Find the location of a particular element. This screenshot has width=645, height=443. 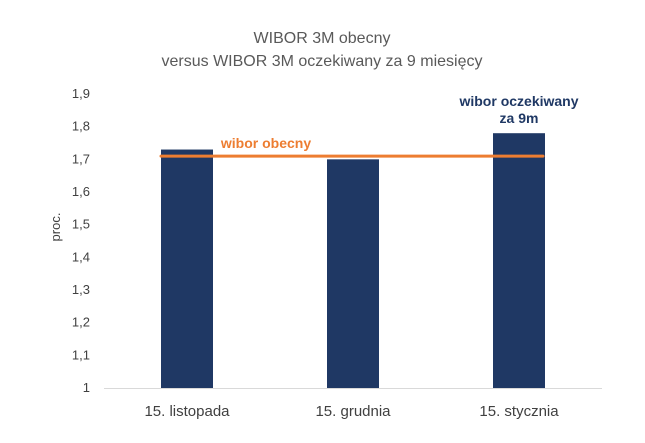

y-axis-label: proc. is located at coordinates (55, 227).